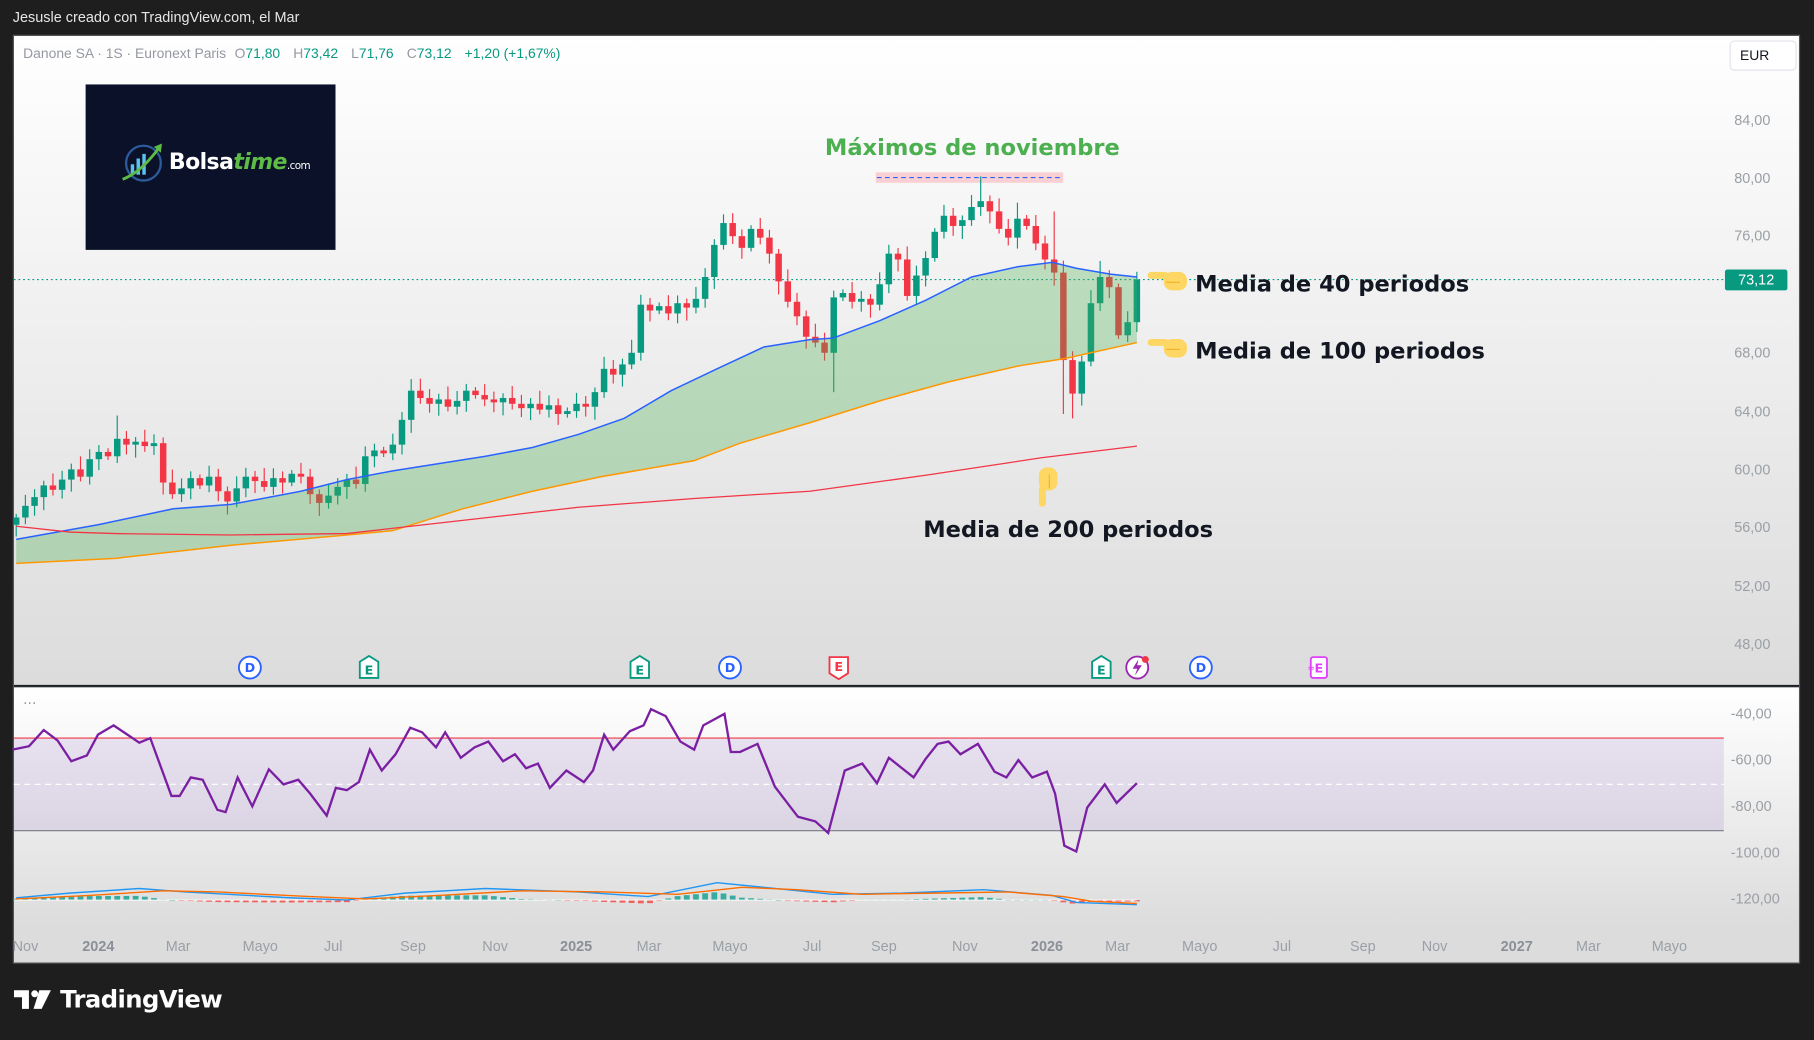  I want to click on upcoming-earnings-event-icon: E≈, so click(1316, 667).